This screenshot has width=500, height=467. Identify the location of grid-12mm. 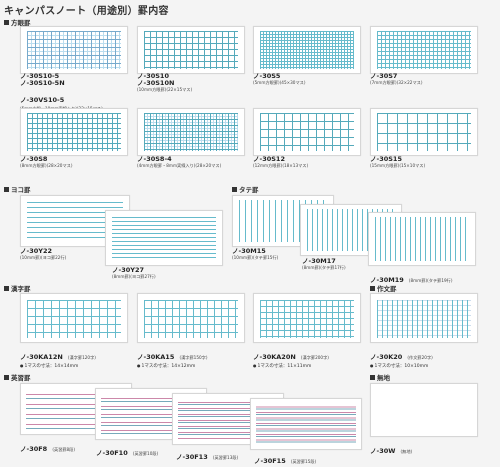
(307, 132).